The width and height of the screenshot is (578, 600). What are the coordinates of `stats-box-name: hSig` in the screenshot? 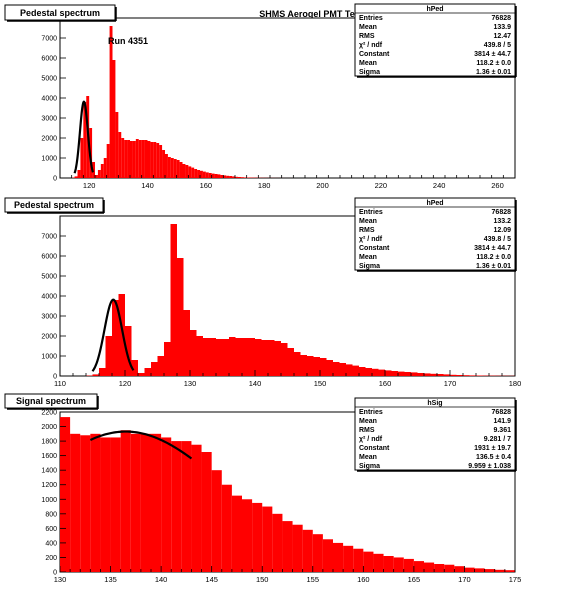 It's located at (434, 403).